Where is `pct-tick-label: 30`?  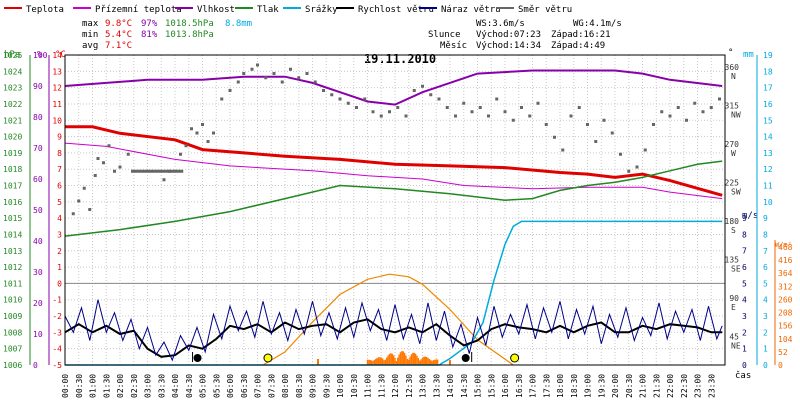 pct-tick-label: 30 is located at coordinates (38, 272).